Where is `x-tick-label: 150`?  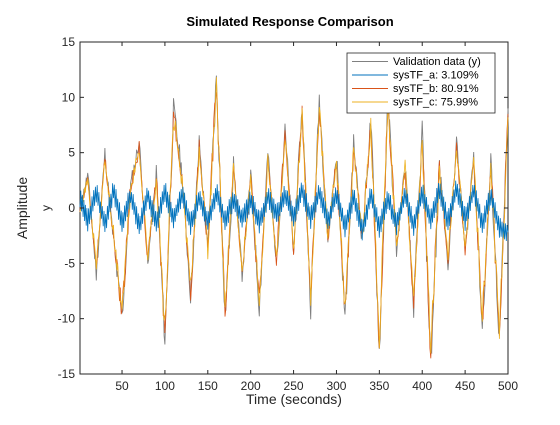
x-tick-label: 150 is located at coordinates (208, 386).